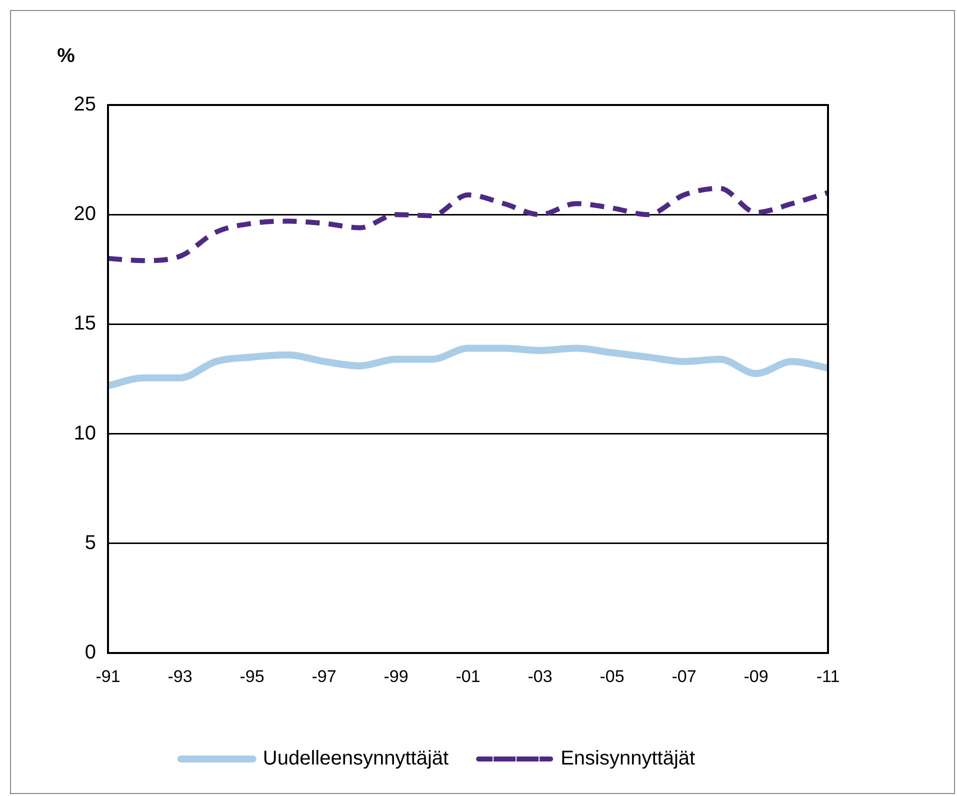 Image resolution: width=957 pixels, height=796 pixels. What do you see at coordinates (628, 759) in the screenshot?
I see `legend-label: Ensisynnyttäjät` at bounding box center [628, 759].